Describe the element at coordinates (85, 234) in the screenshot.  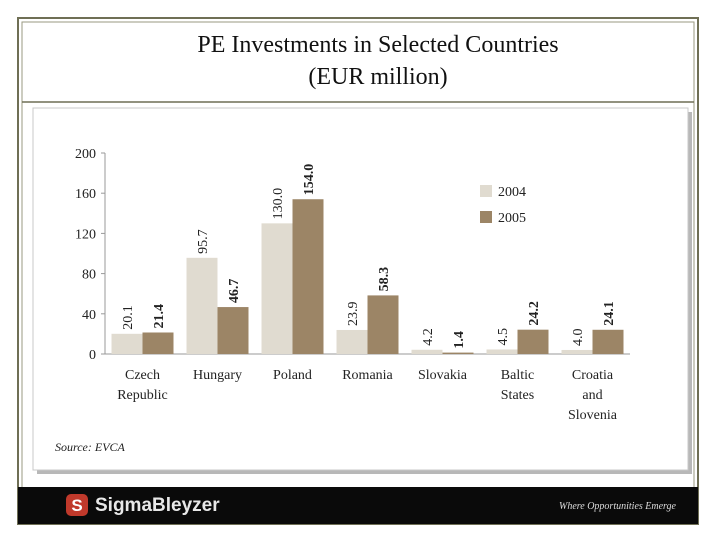
I see `y-tick-label: 120` at that location.